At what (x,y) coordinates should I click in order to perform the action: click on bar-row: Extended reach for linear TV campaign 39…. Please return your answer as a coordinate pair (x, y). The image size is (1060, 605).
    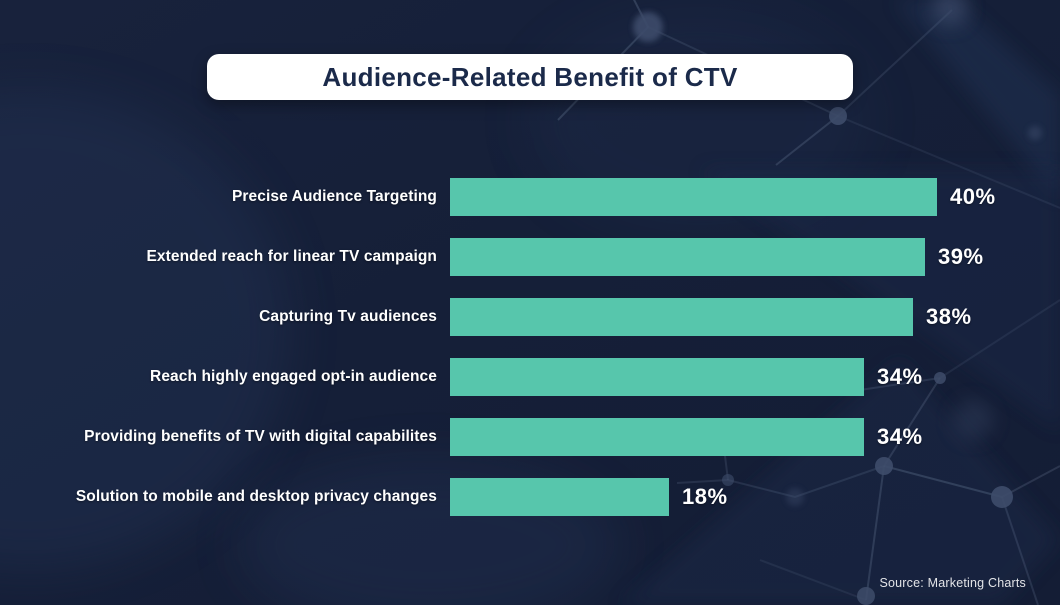
    Looking at the image, I should click on (530, 257).